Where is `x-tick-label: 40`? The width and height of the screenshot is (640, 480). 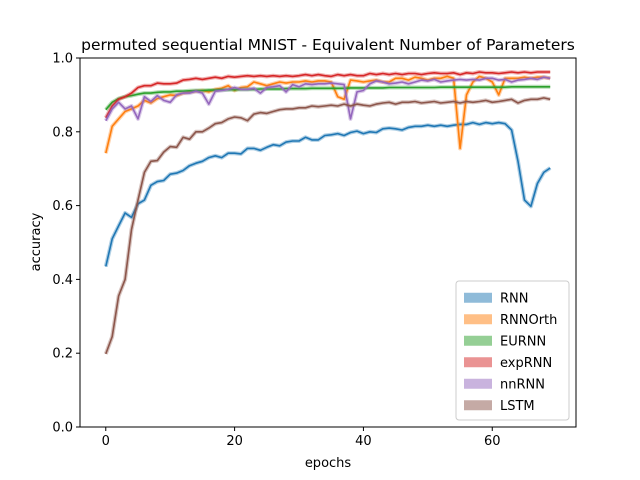 x-tick-label: 40 is located at coordinates (363, 441).